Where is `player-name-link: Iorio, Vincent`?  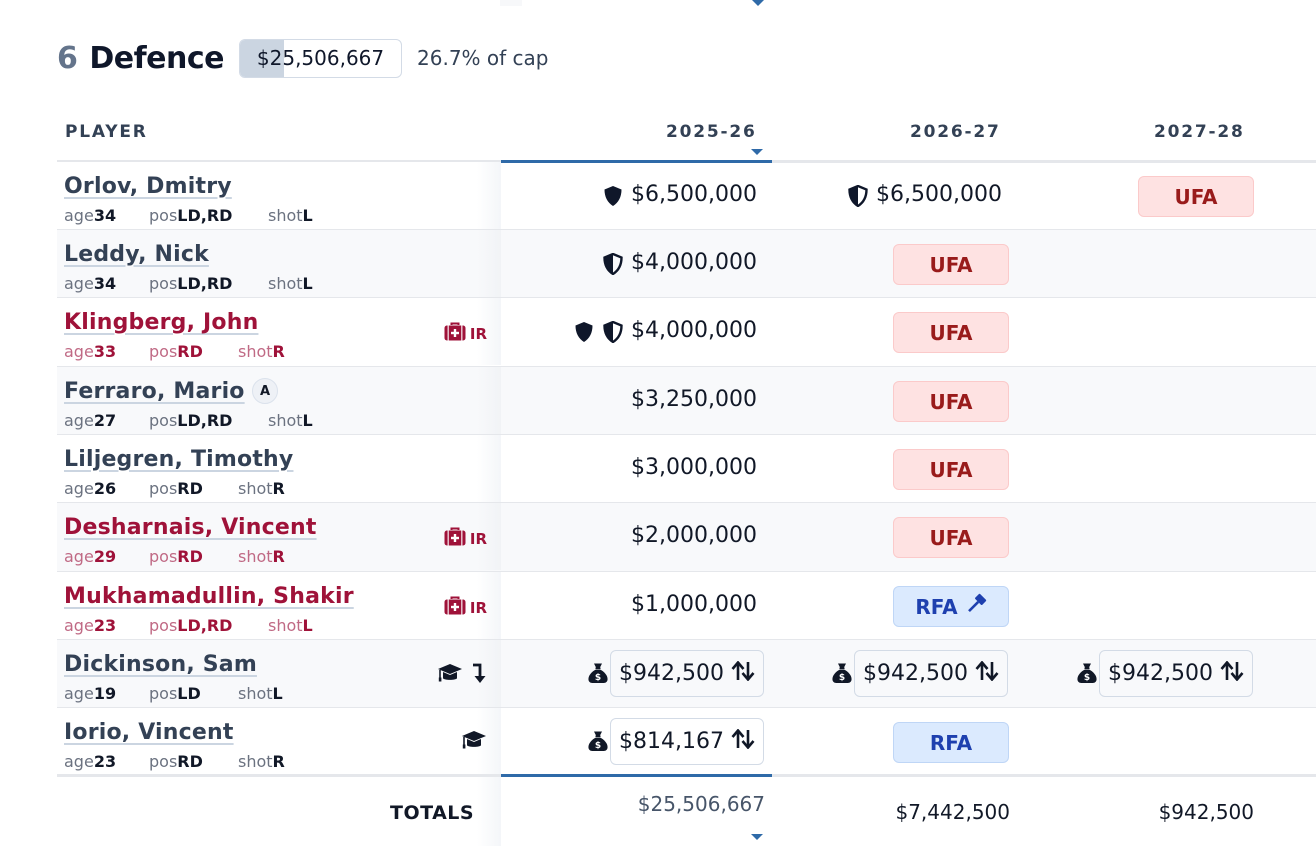
player-name-link: Iorio, Vincent is located at coordinates (149, 732).